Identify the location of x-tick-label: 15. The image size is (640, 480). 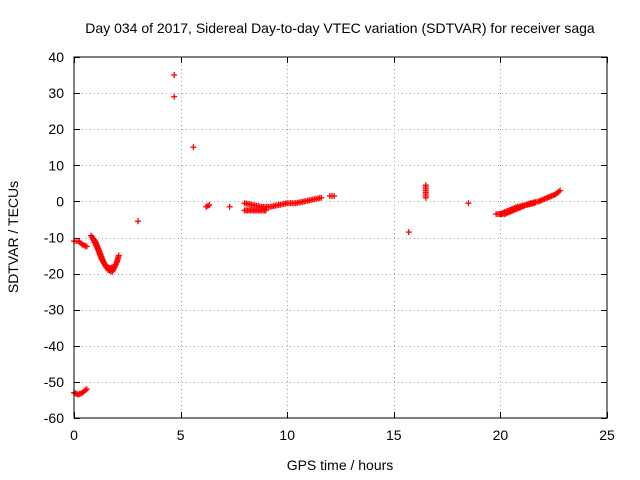
(394, 435).